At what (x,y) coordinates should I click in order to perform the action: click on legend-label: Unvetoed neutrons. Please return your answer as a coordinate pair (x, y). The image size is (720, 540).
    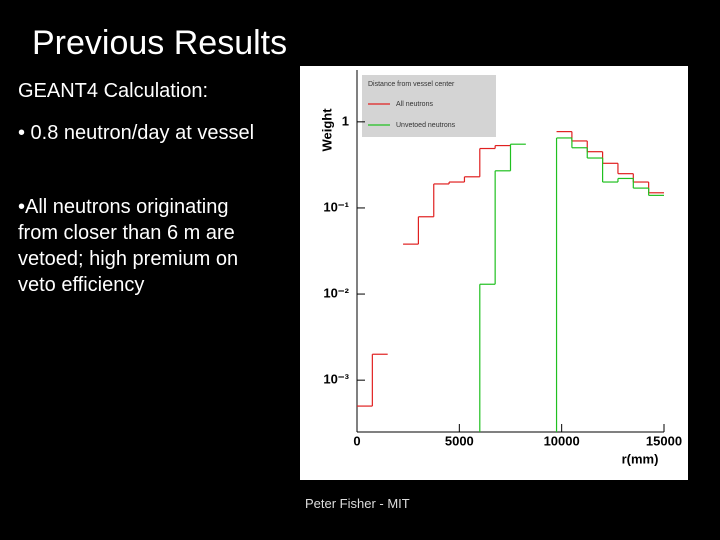
    Looking at the image, I should click on (426, 125).